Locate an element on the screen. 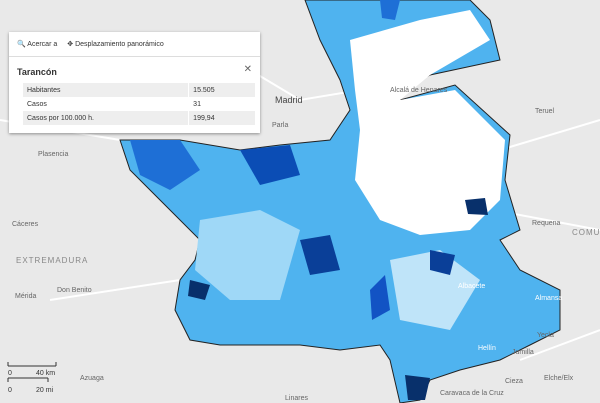 The image size is (600, 403). place-label: Hellín is located at coordinates (487, 348).